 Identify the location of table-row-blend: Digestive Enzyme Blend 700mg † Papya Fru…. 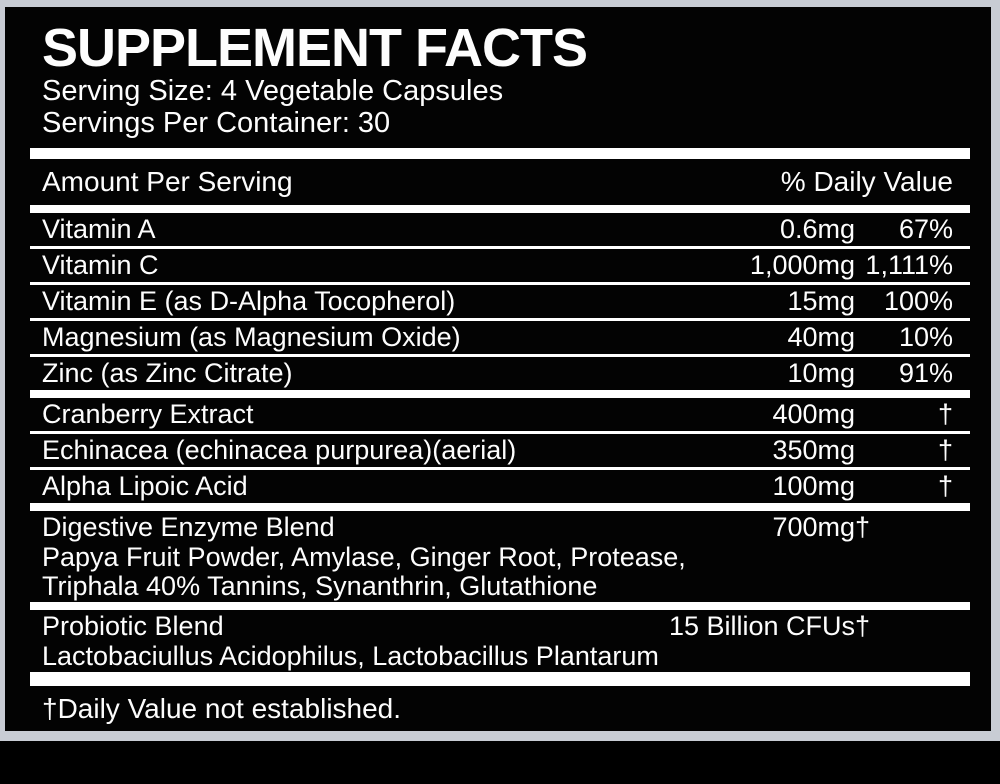
(500, 556).